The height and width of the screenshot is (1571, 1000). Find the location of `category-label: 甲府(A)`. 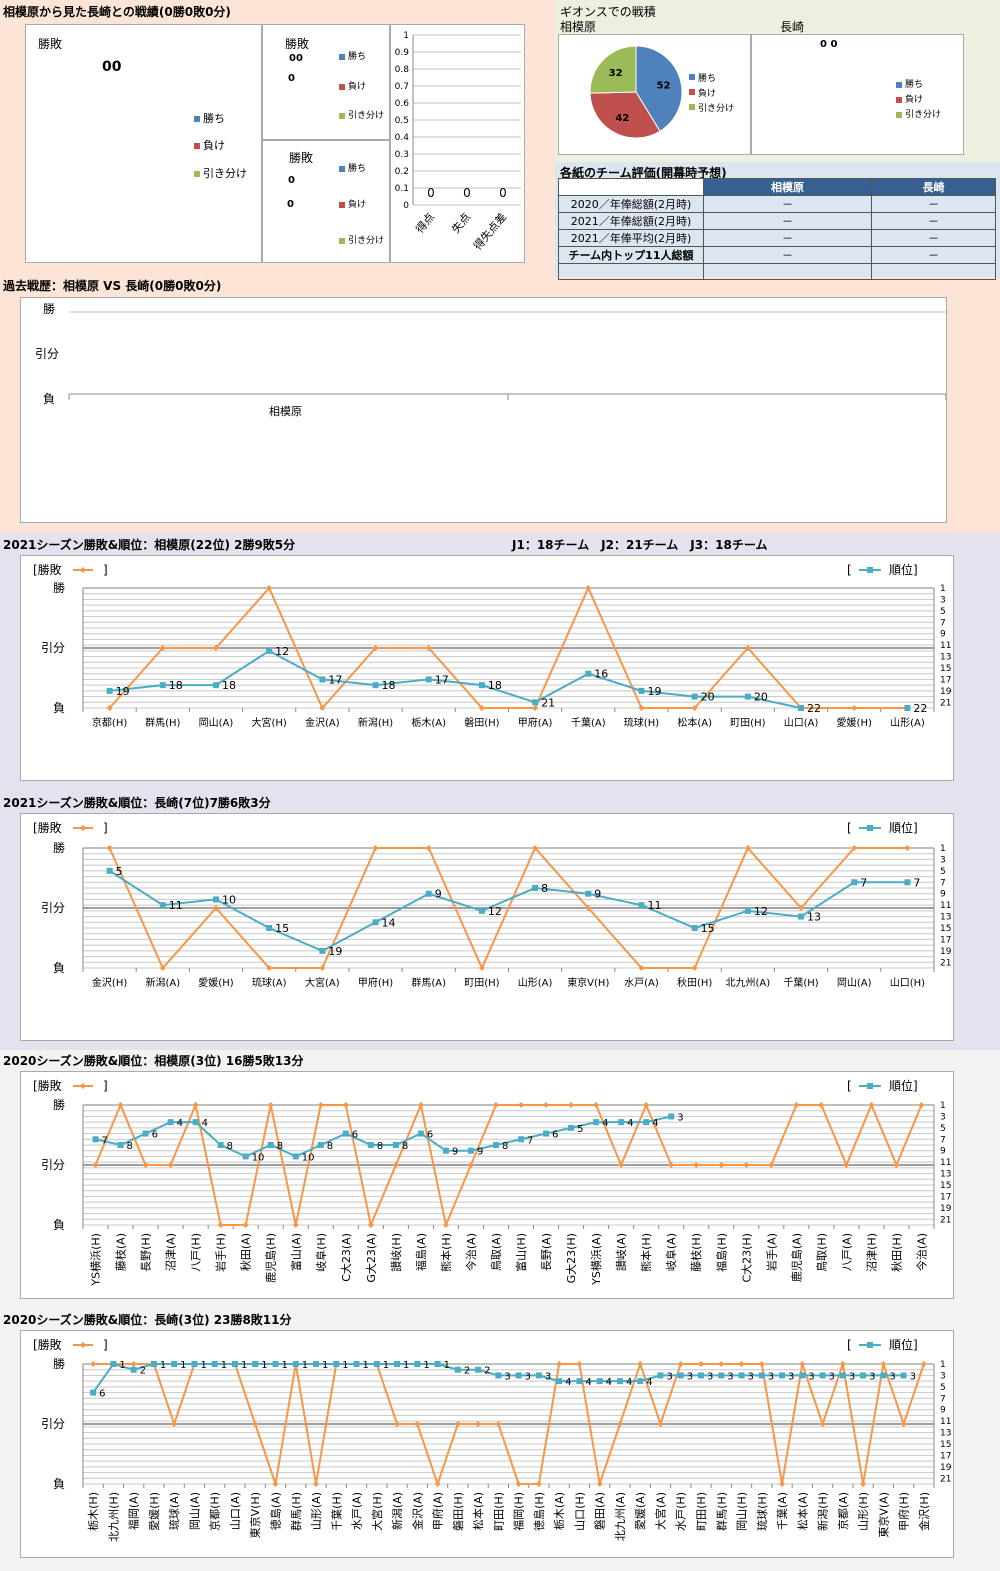

category-label: 甲府(A) is located at coordinates (535, 722).